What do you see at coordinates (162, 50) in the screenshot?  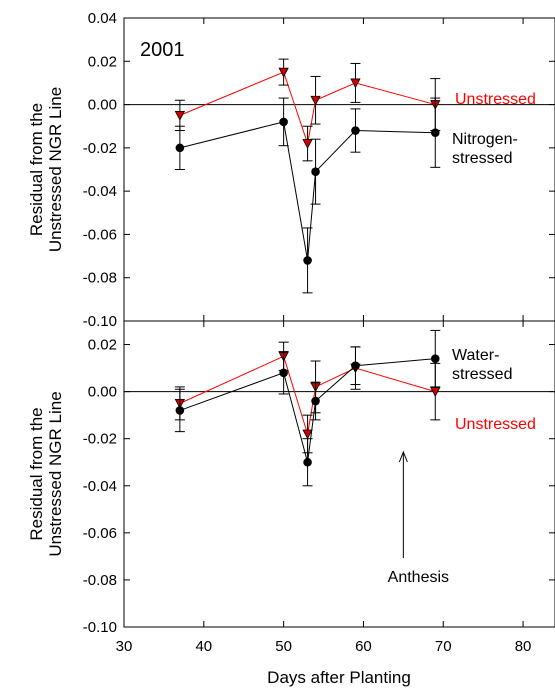 I see `year-label: 2001` at bounding box center [162, 50].